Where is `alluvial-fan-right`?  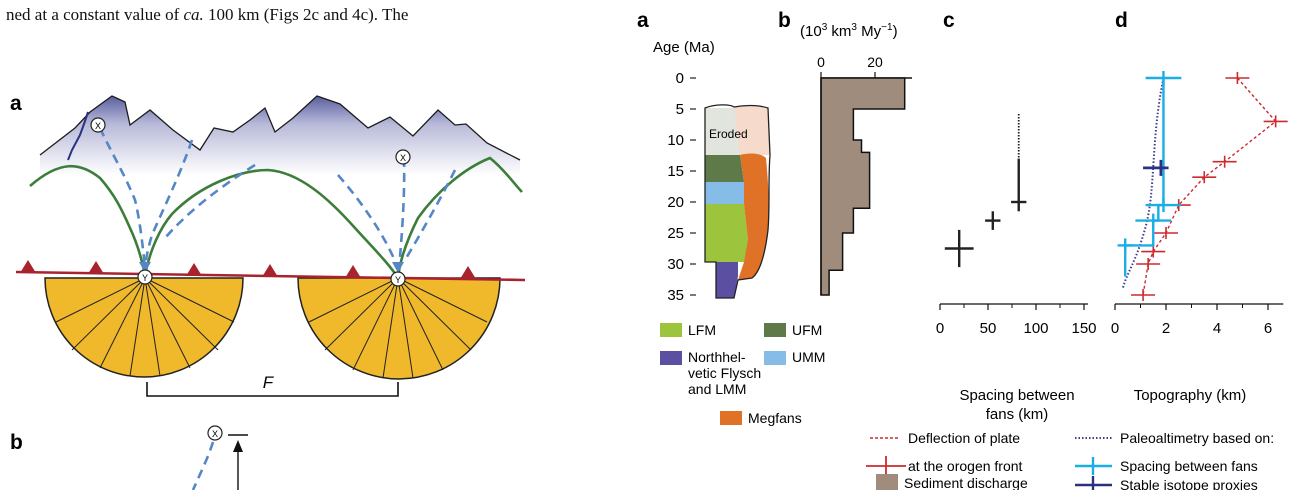
alluvial-fan-right is located at coordinates (399, 328).